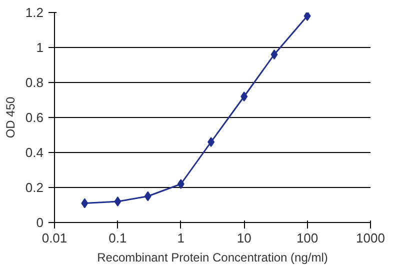  I want to click on y-tick-label: 0, so click(40, 222).